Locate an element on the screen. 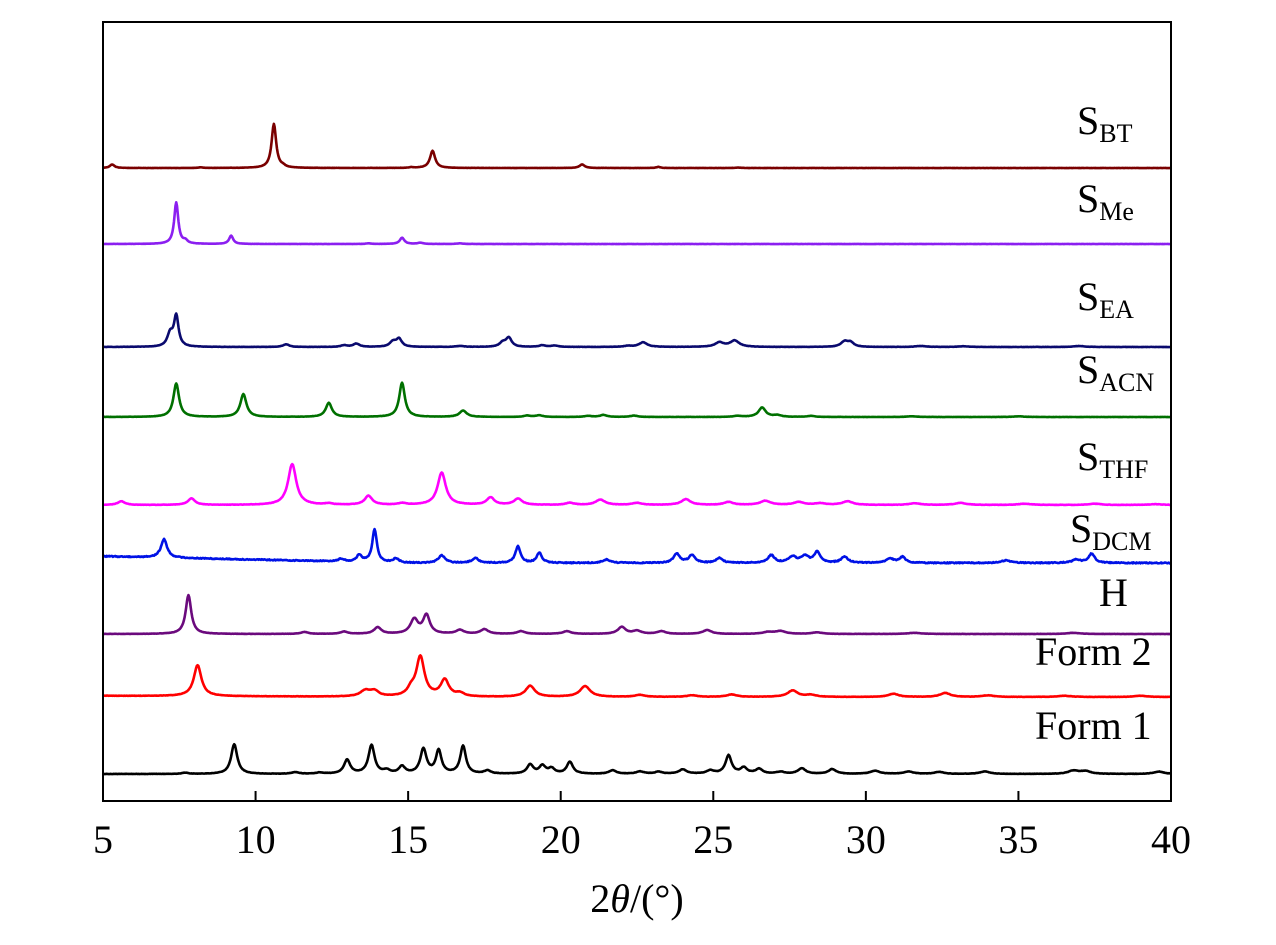 The width and height of the screenshot is (1276, 945). series-label-s-acn: SACN is located at coordinates (1115, 372).